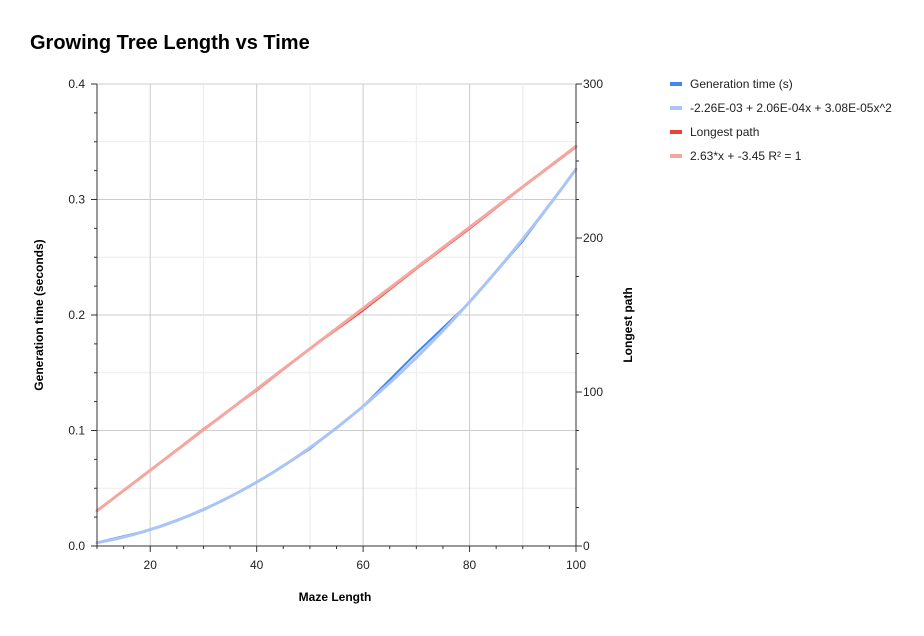  I want to click on y-axis-right-title: Longest path, so click(628, 324).